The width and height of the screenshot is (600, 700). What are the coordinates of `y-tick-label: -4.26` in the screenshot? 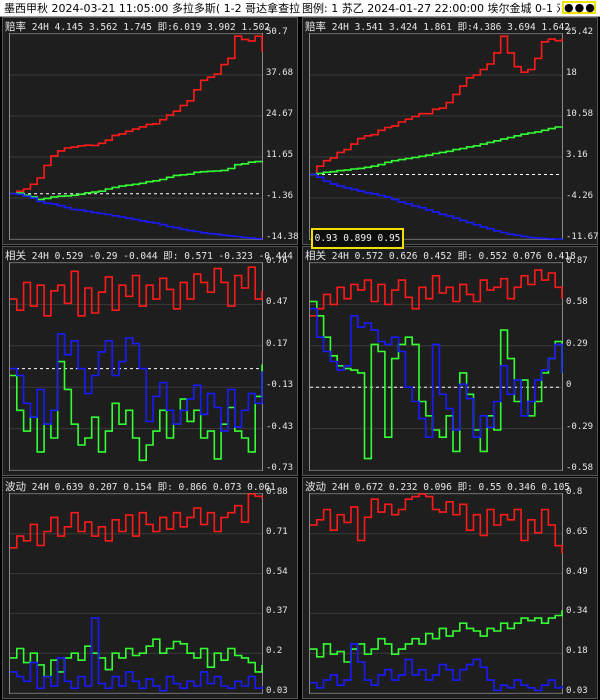 It's located at (580, 196).